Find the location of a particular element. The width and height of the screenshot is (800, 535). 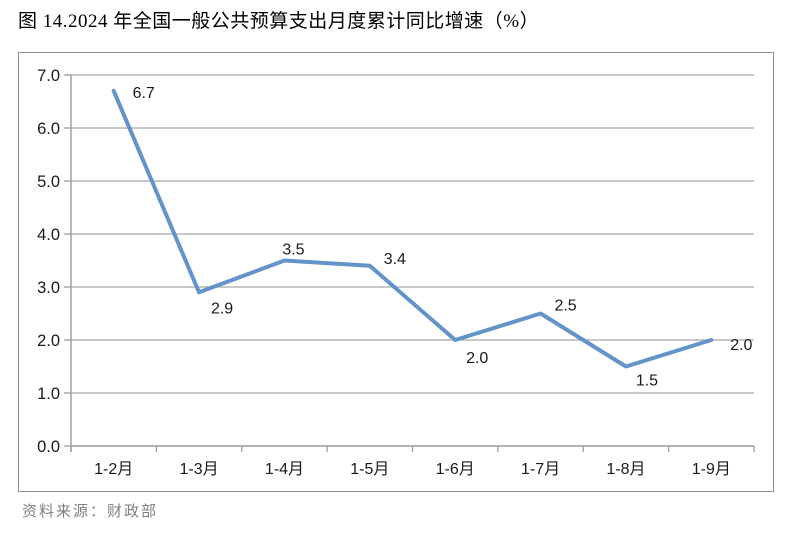

svg-text: 5.0 is located at coordinates (48, 182).